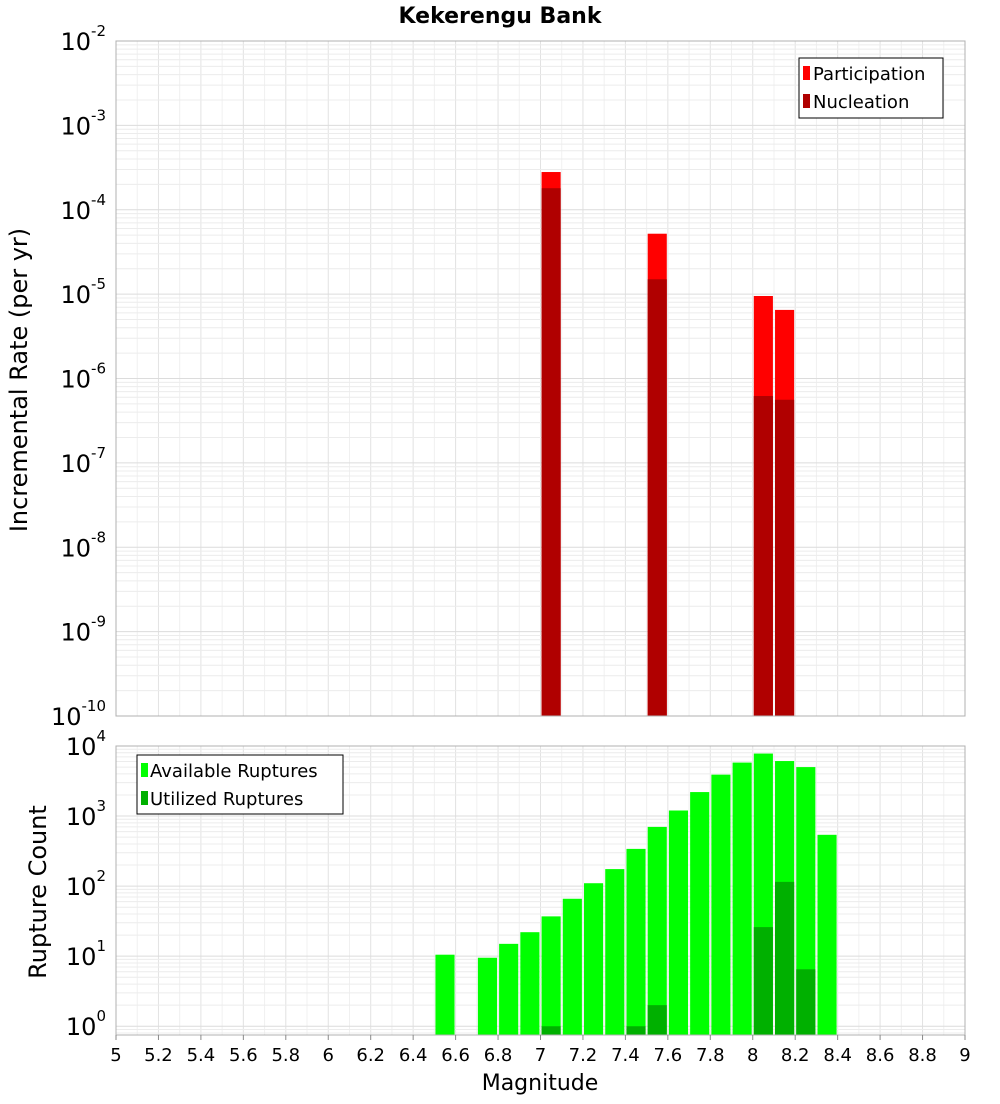  I want to click on x-tick-label: 6.6, so click(455, 1055).